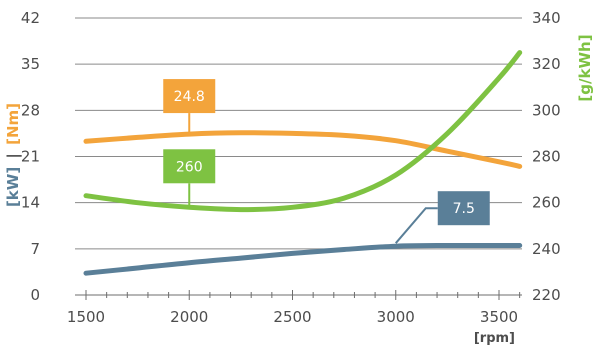 This screenshot has height=354, width=606. What do you see at coordinates (30, 110) in the screenshot?
I see `left-tick-label: 28` at bounding box center [30, 110].